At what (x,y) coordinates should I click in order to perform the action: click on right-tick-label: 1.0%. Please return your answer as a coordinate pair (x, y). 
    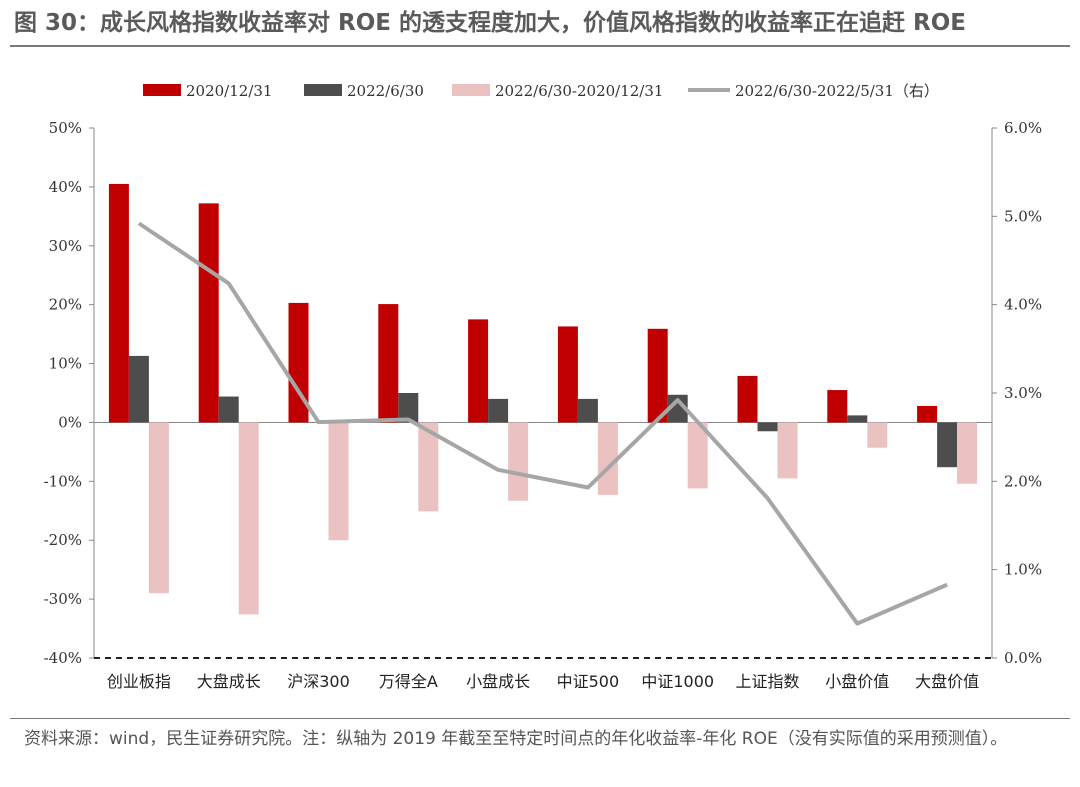
    Looking at the image, I should click on (1023, 570).